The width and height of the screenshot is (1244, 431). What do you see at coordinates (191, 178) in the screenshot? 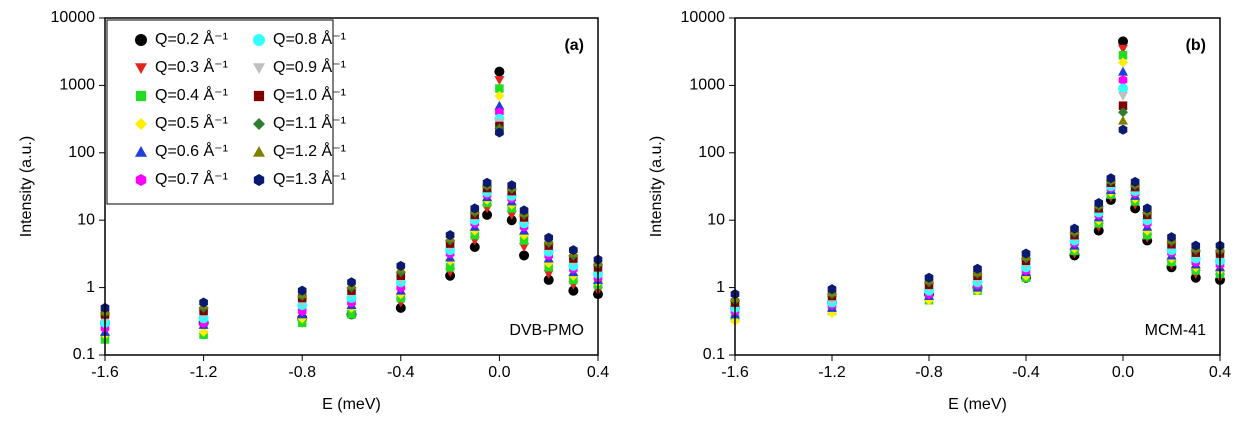
I see `legend-label: Q=0.7 Å⁻¹` at bounding box center [191, 178].